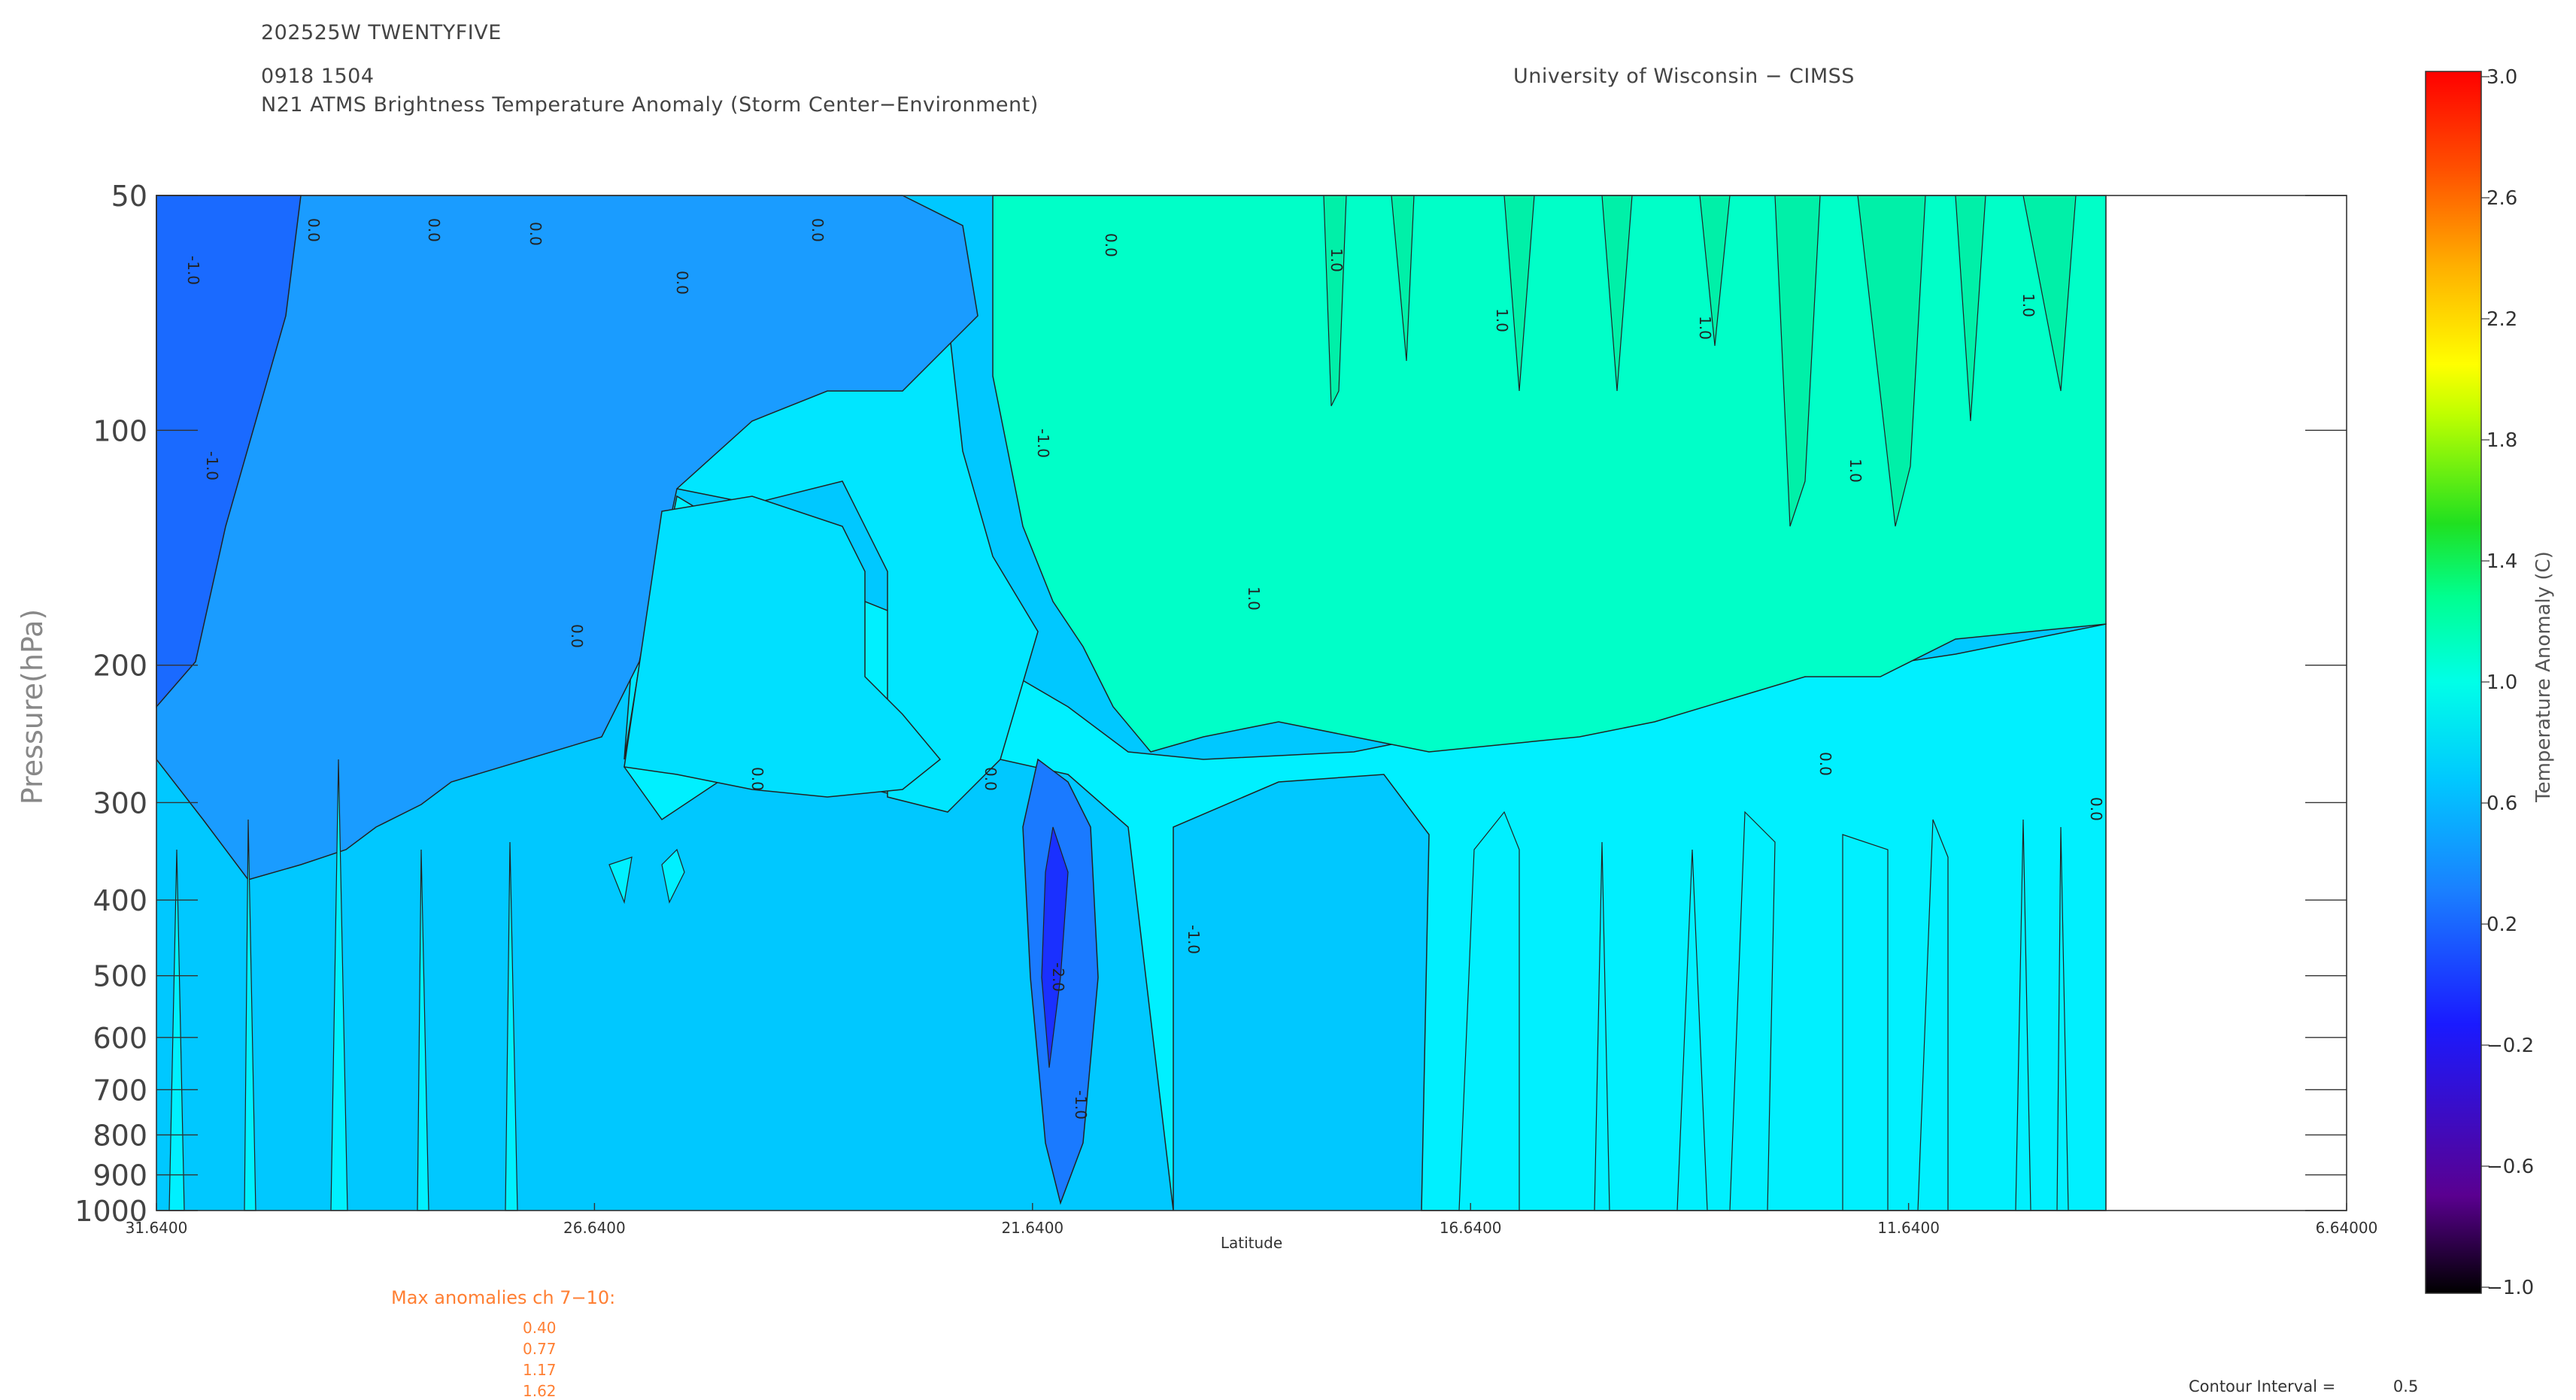 The width and height of the screenshot is (2576, 1400). Describe the element at coordinates (2453, 682) in the screenshot. I see `colorbar` at that location.